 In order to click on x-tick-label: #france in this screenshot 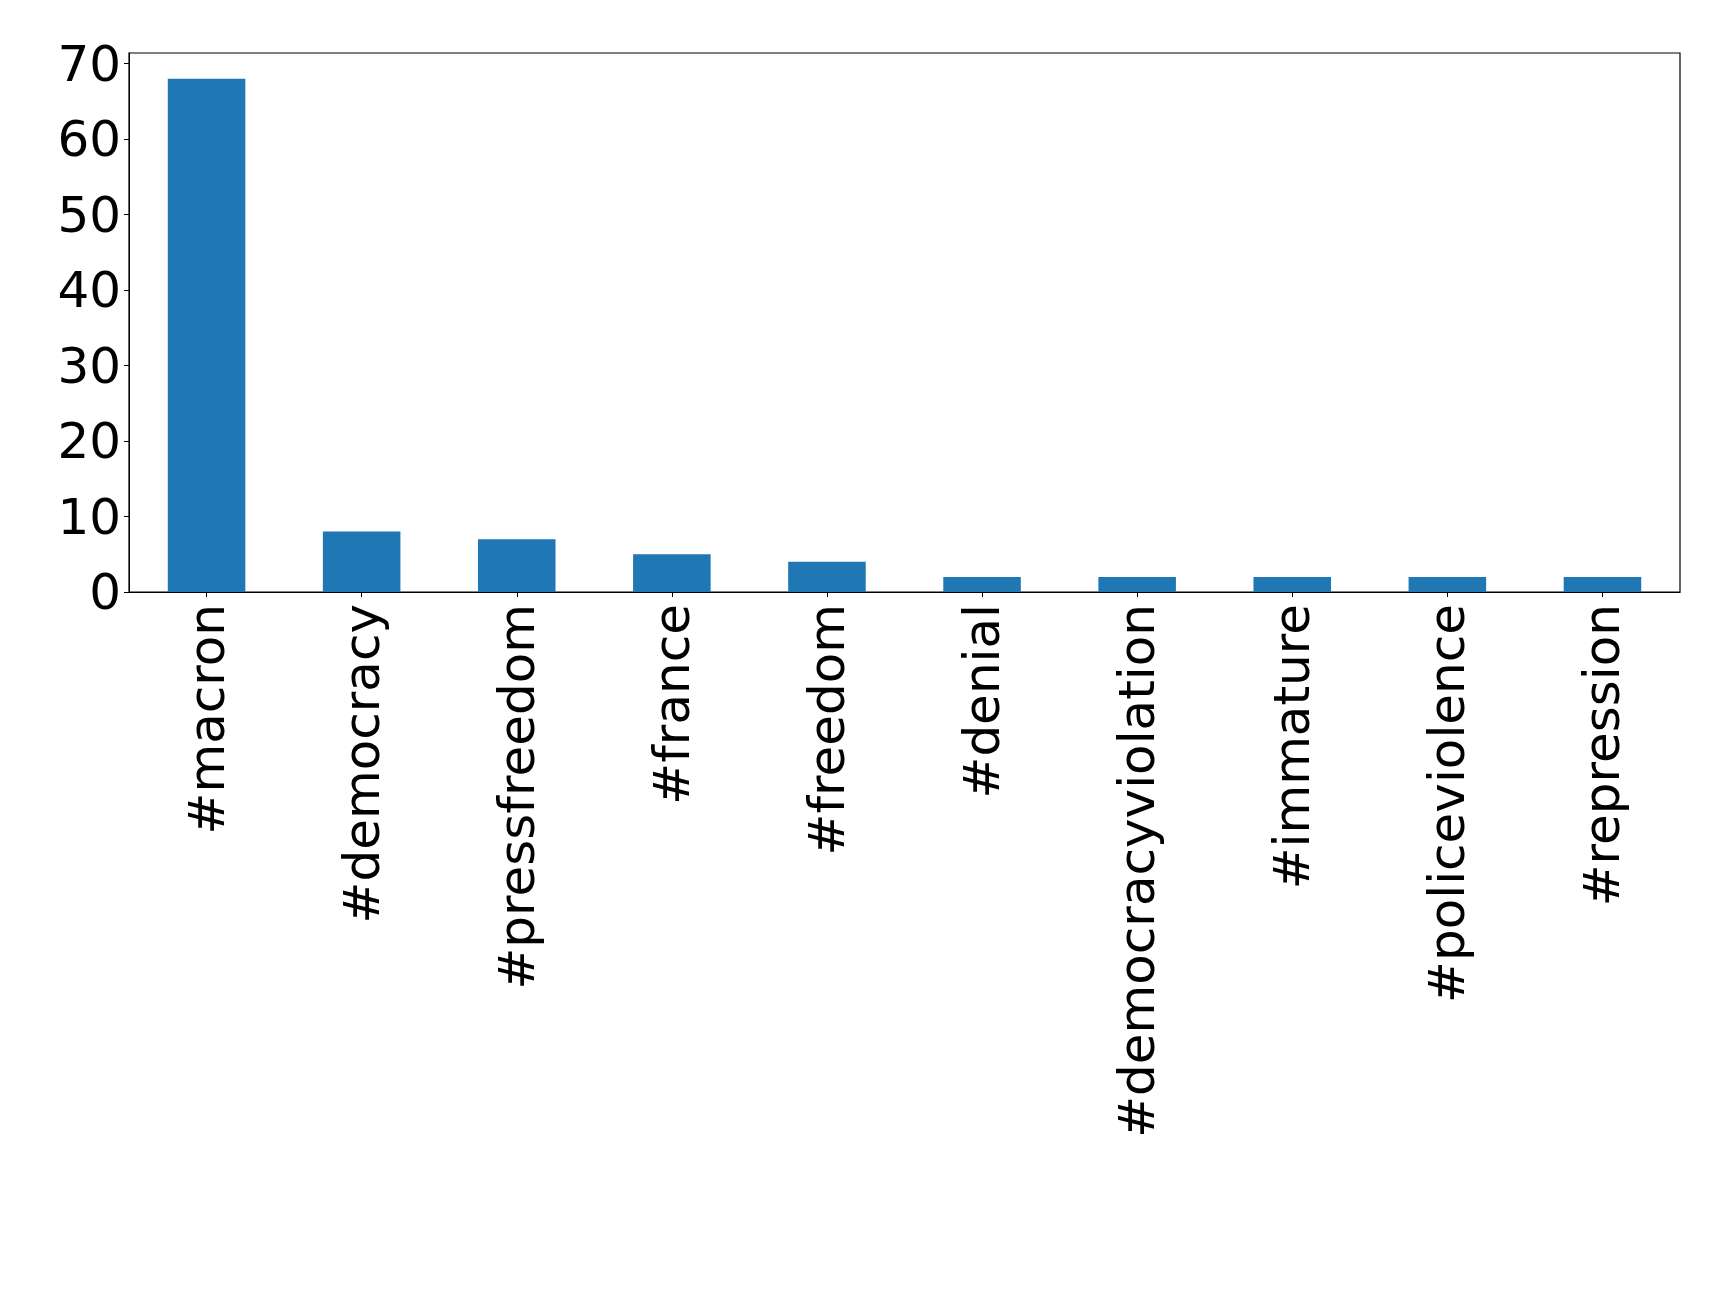, I will do `click(671, 704)`.